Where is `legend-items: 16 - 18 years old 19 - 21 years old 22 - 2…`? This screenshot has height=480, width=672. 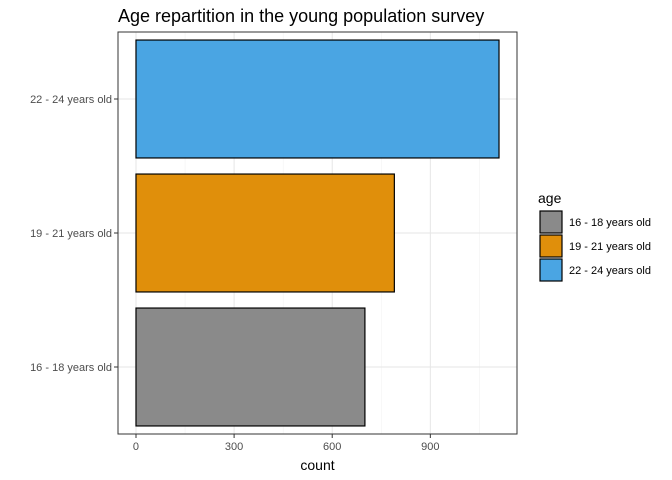 legend-items: 16 - 18 years old 19 - 21 years old 22 - 2… is located at coordinates (595, 246).